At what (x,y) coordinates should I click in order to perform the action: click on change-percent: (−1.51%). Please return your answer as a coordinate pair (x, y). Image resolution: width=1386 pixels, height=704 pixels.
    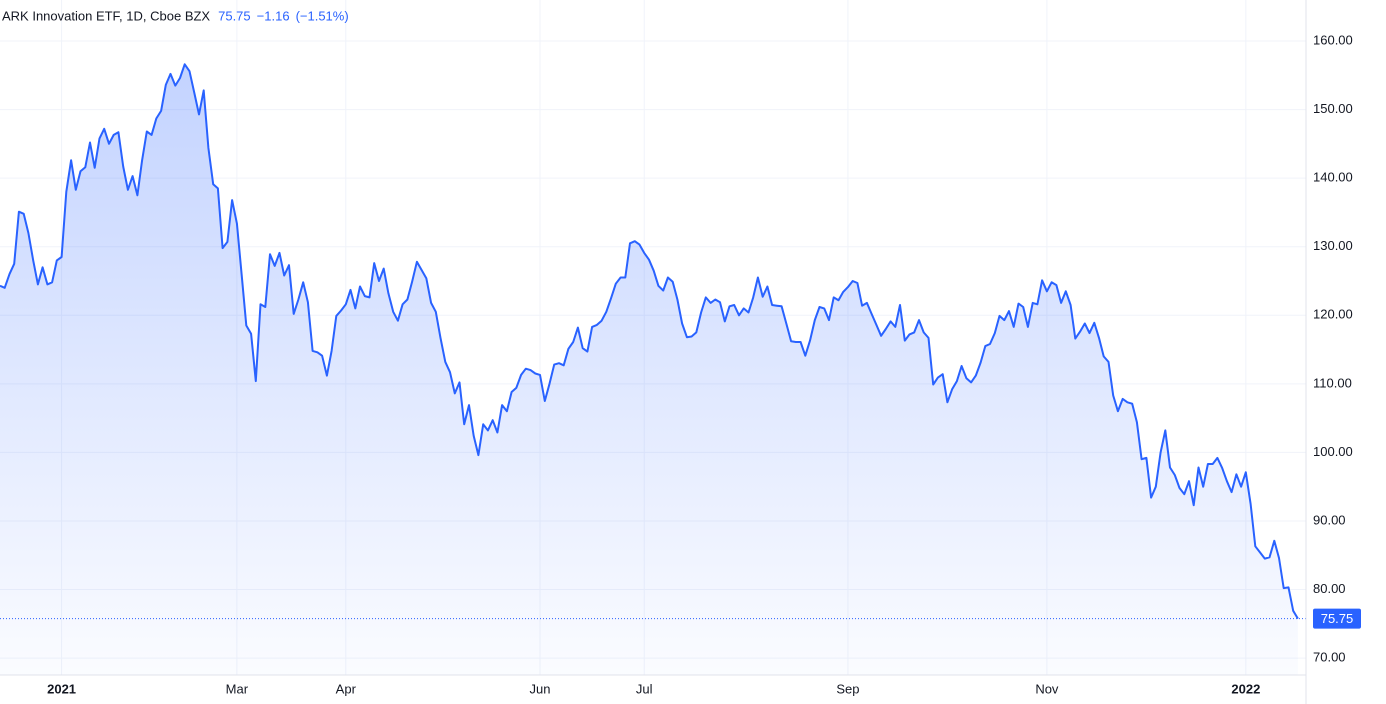
    Looking at the image, I should click on (322, 15).